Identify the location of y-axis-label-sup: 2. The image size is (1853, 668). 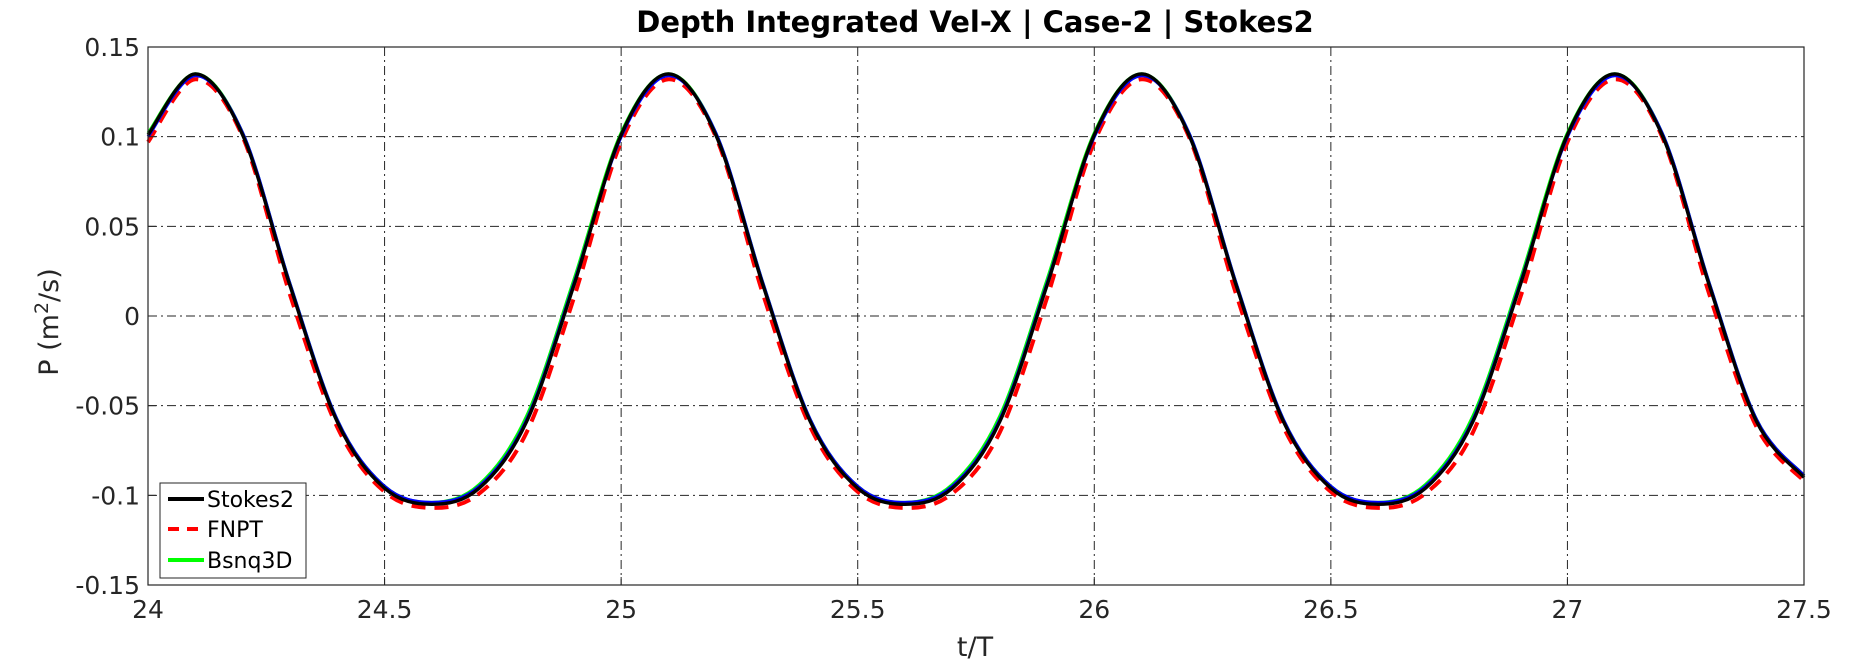
(42, 308).